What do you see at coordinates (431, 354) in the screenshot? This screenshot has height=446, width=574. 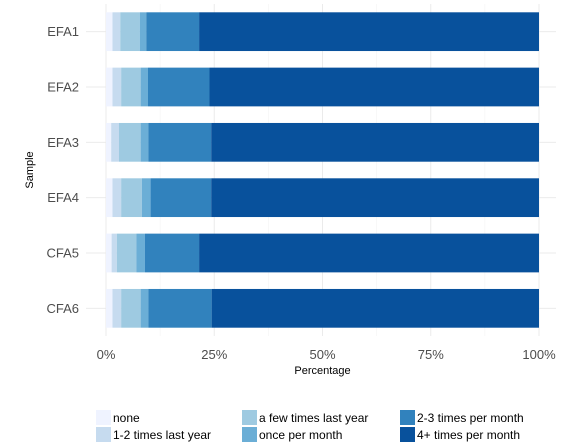 I see `x-tick-label: 75%` at bounding box center [431, 354].